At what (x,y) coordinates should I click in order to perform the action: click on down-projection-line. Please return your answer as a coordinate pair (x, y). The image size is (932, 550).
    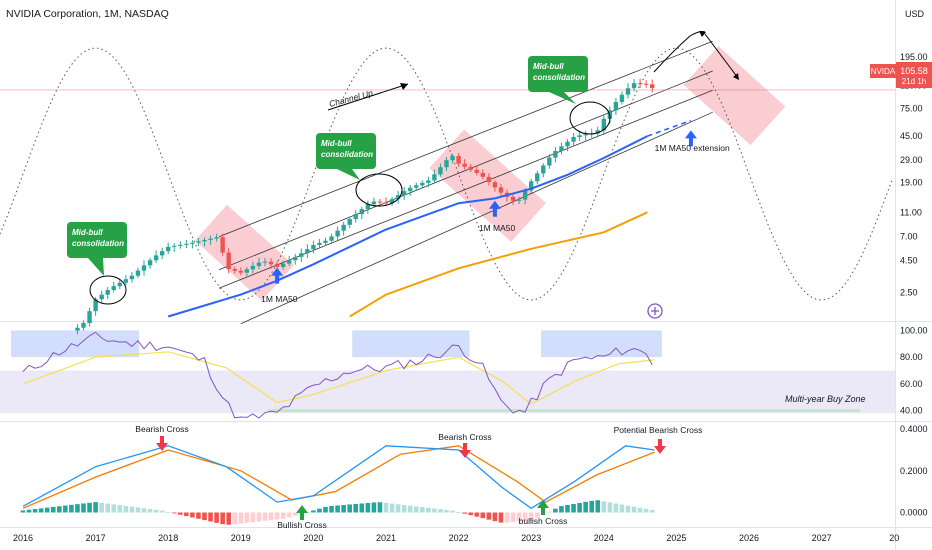
    Looking at the image, I should click on (721, 56).